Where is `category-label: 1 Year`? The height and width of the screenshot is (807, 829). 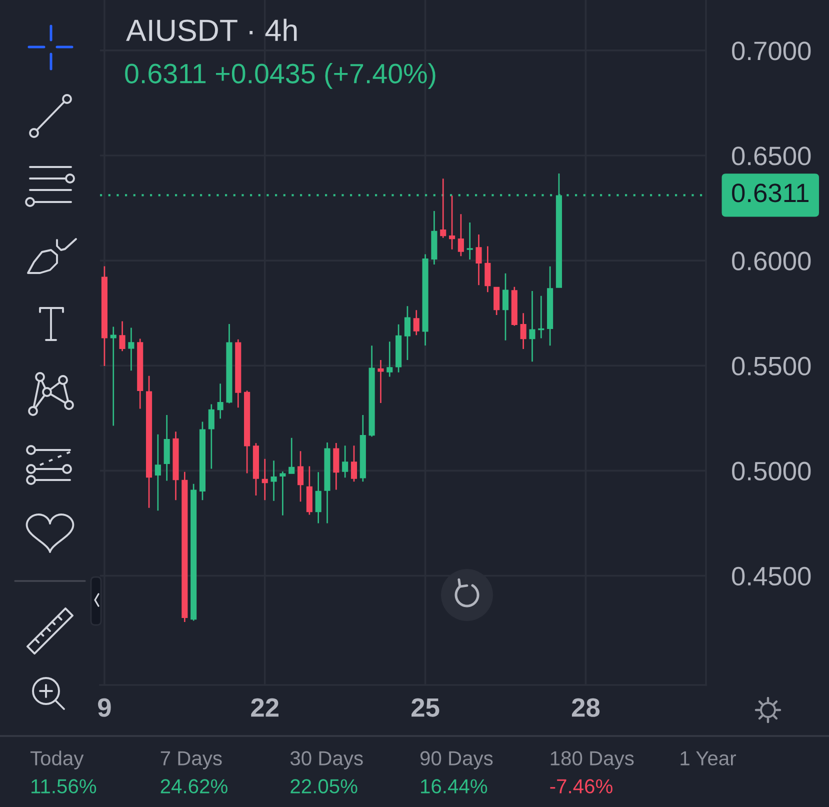 category-label: 1 Year is located at coordinates (708, 758).